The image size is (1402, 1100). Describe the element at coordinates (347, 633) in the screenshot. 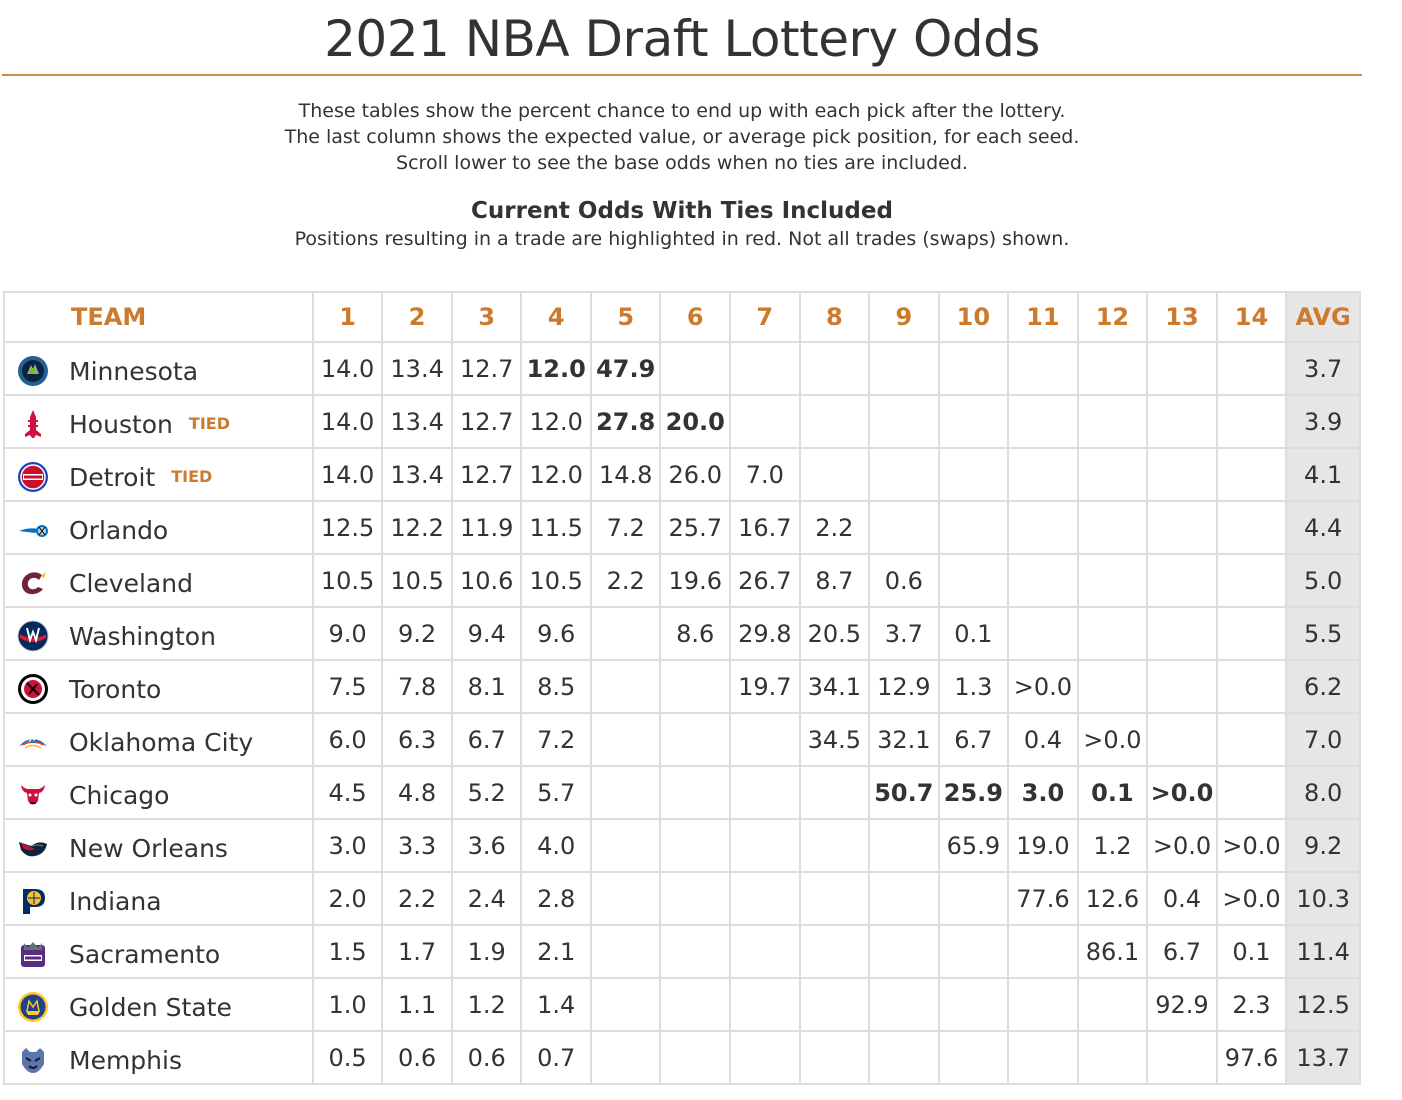

I see `pick-odds-cell: 9.0` at that location.